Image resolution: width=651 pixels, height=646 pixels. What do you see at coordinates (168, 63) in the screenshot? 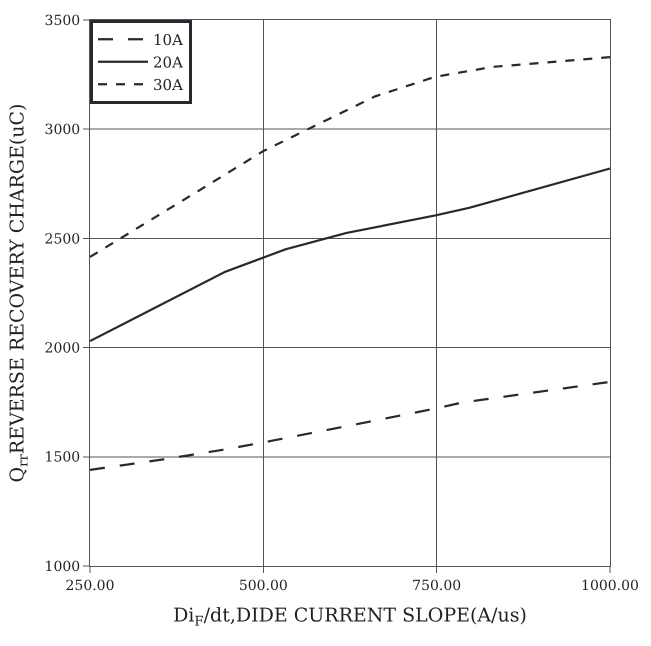
I see `legend-label: 20A` at bounding box center [168, 63].